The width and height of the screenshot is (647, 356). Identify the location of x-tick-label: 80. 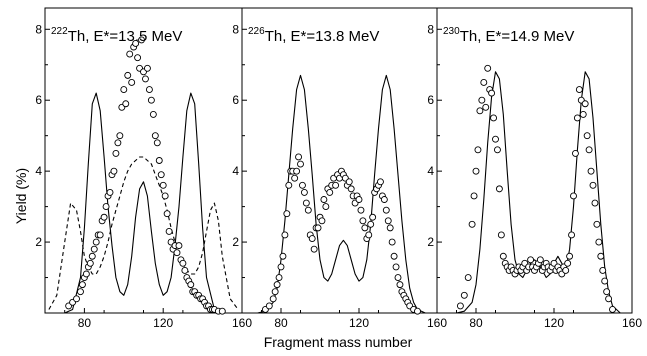
(85, 323).